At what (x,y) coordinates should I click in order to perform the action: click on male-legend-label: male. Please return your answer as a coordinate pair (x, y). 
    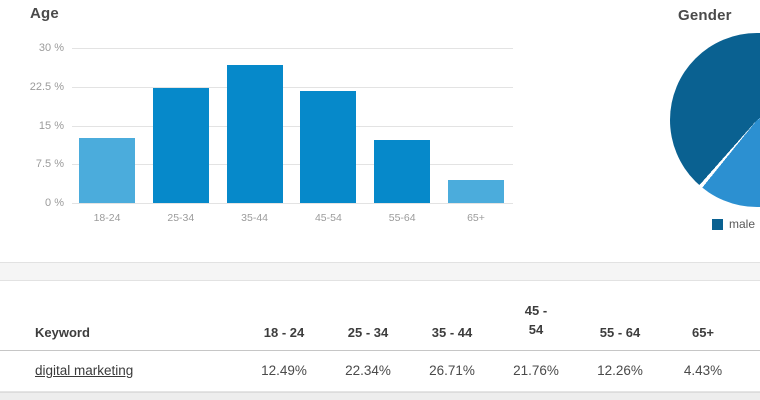
    Looking at the image, I should click on (742, 224).